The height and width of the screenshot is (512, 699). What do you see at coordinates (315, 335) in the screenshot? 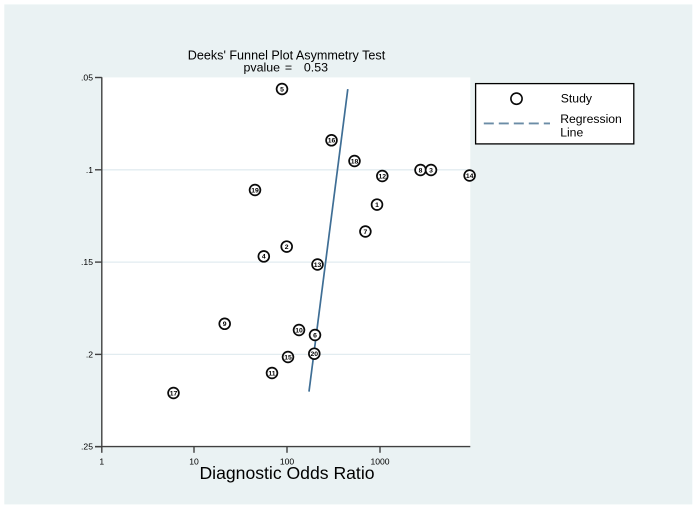
I see `svg-text: 6` at bounding box center [315, 335].